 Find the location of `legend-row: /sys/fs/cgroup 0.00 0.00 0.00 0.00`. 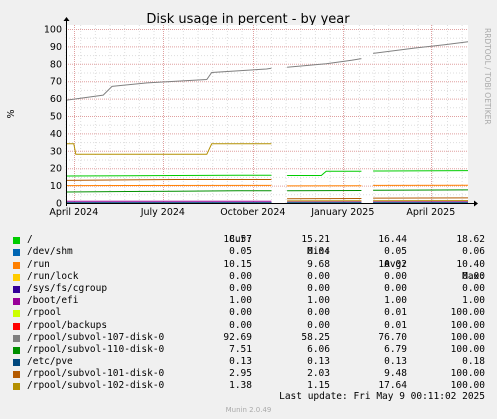

legend-row: /sys/fs/cgroup 0.00 0.00 0.00 0.00 is located at coordinates (249, 289).